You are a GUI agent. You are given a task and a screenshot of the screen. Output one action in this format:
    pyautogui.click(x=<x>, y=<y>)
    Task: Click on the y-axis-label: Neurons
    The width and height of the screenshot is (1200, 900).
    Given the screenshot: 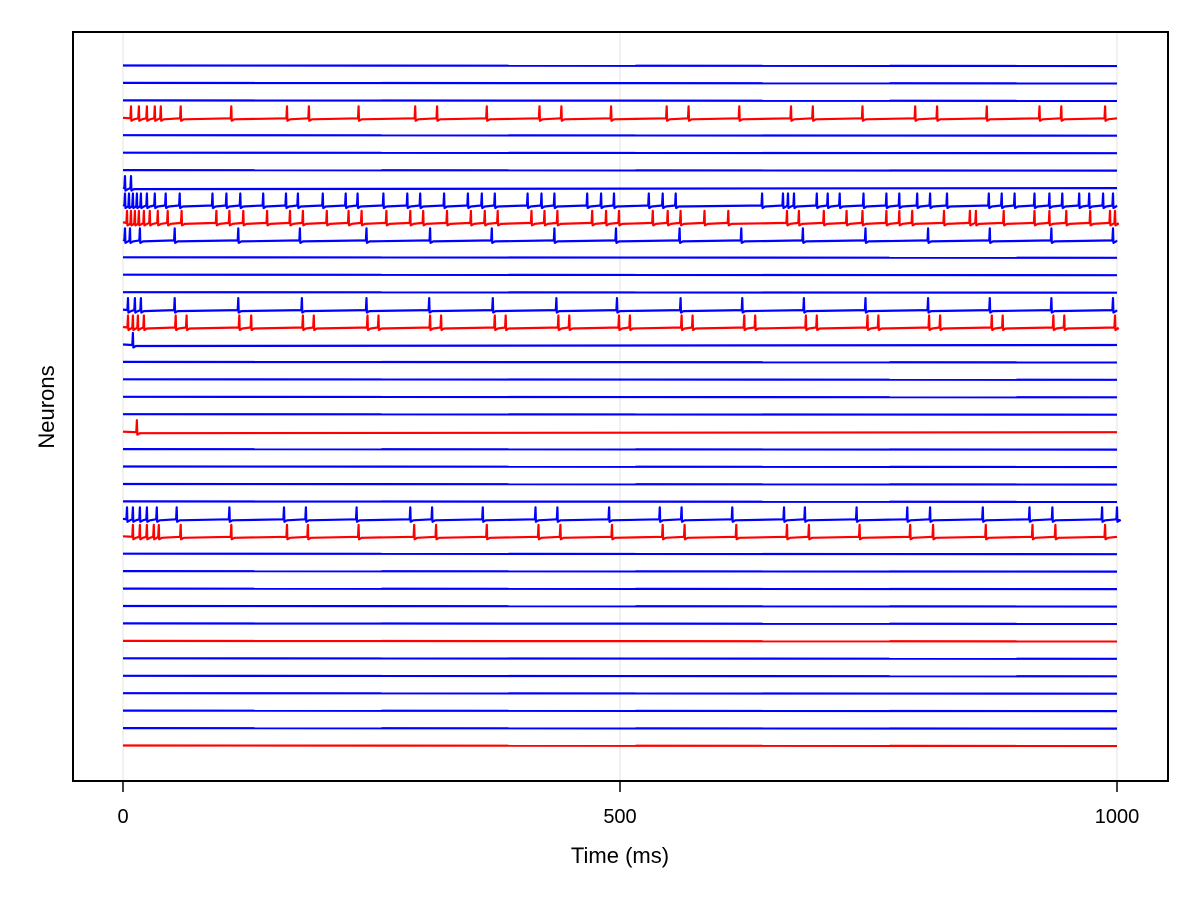 What is the action you would take?
    pyautogui.click(x=46, y=406)
    